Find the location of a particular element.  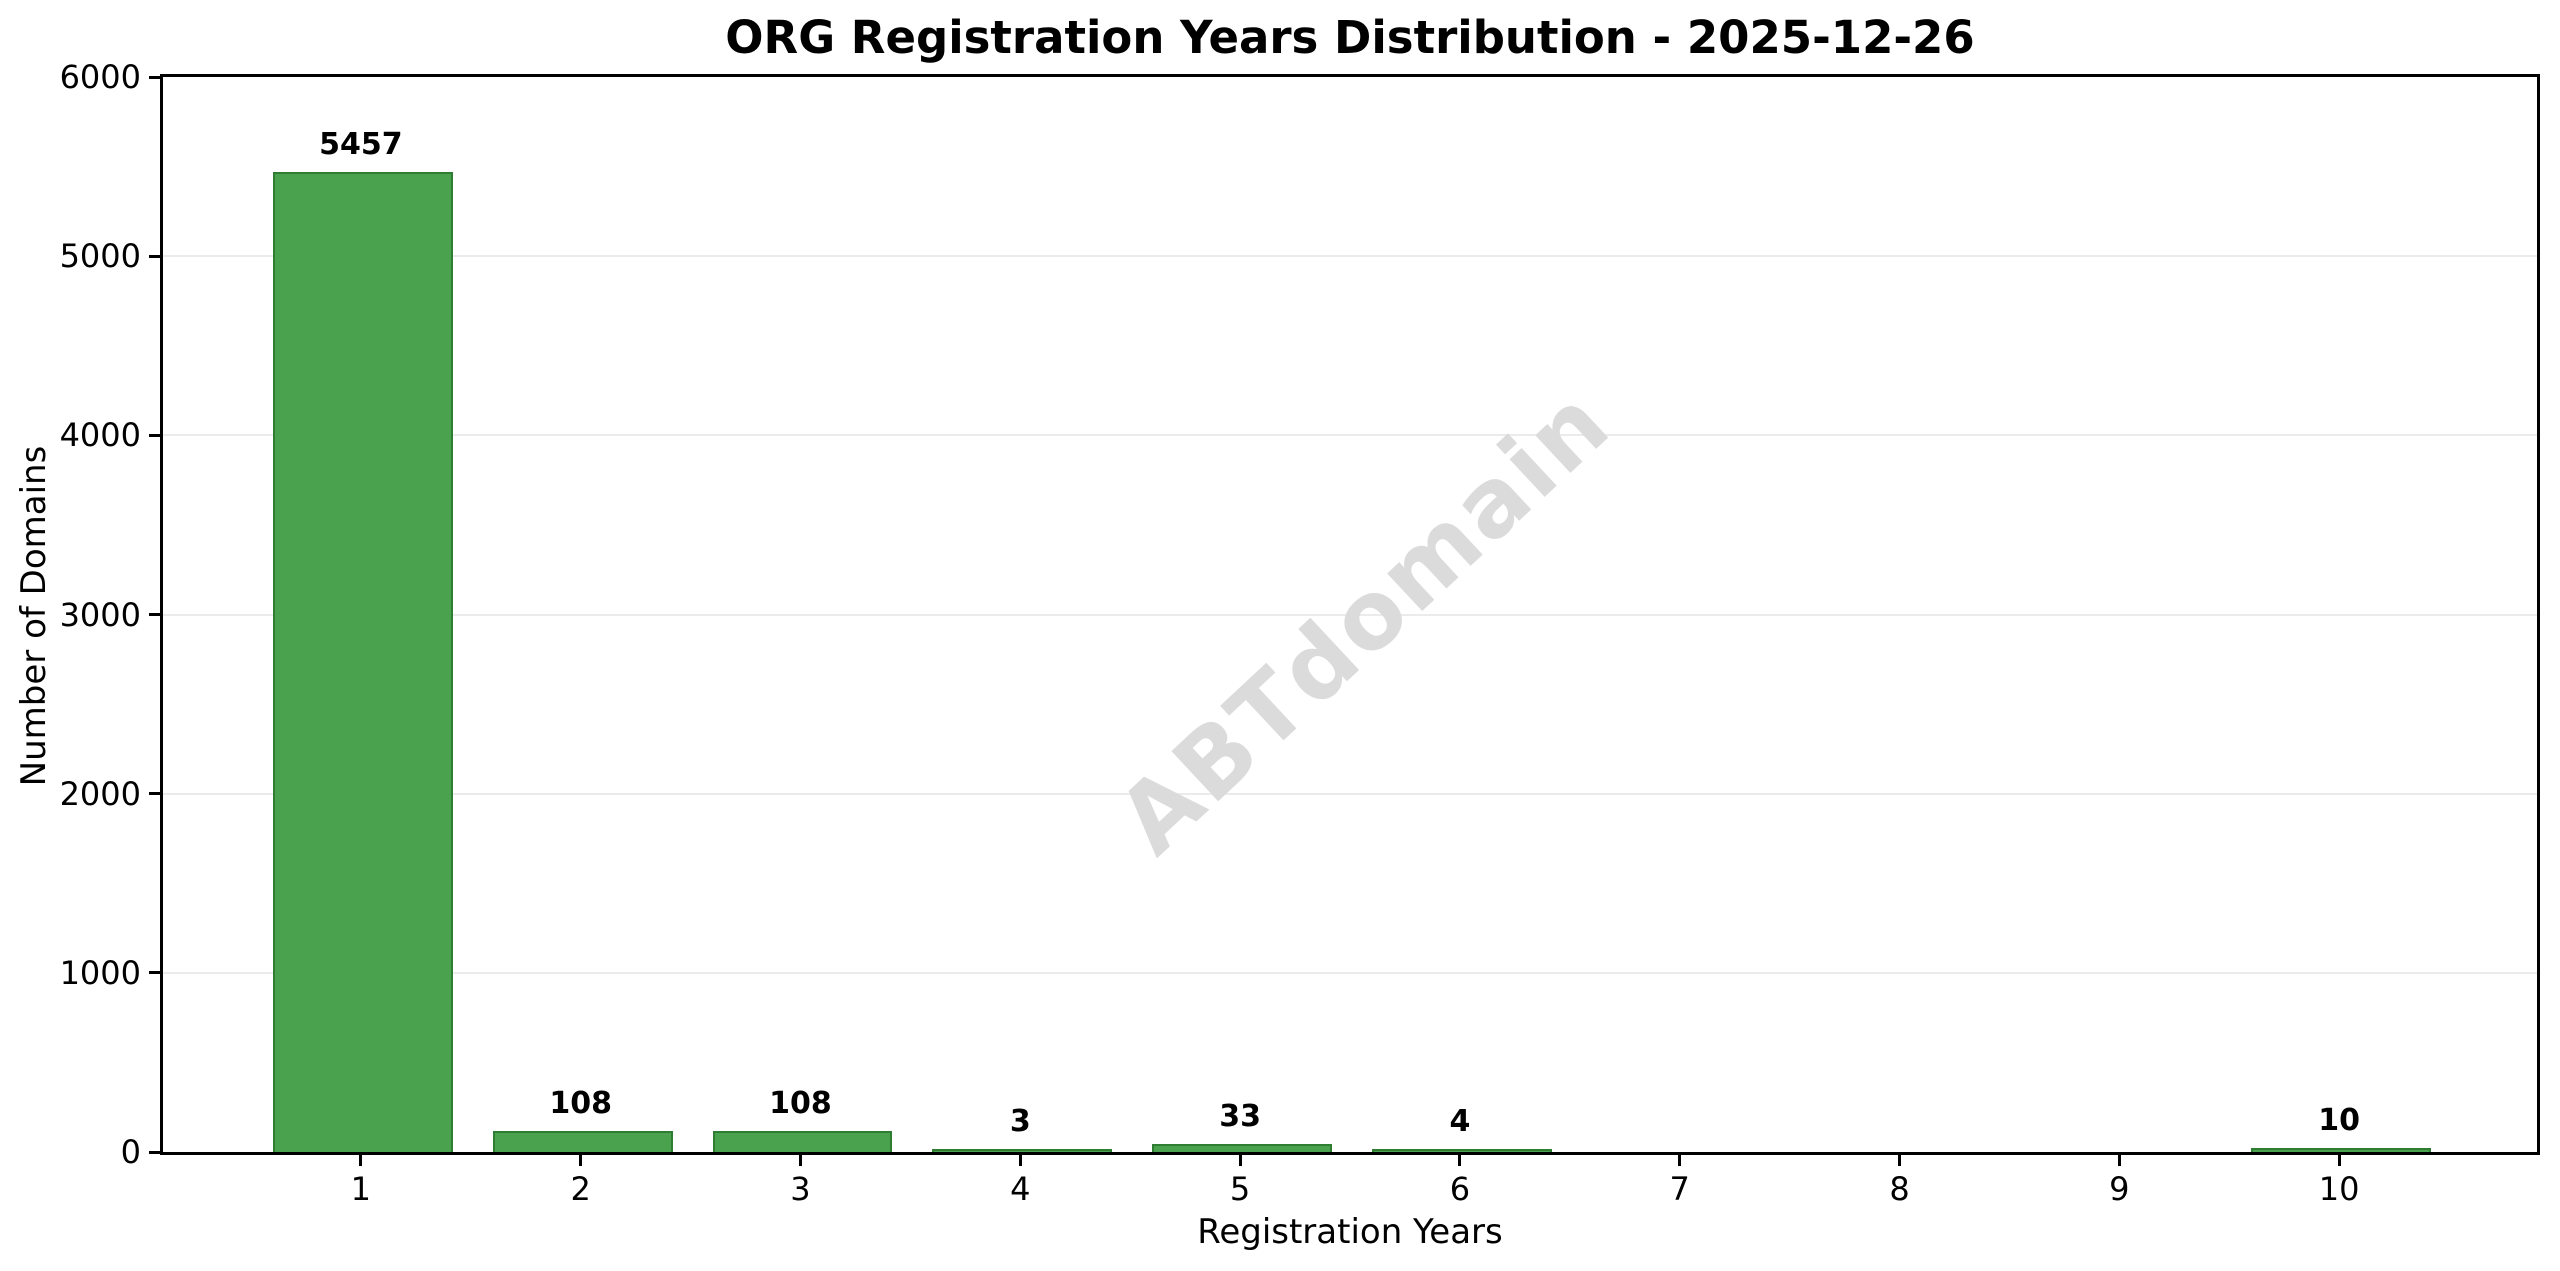

y-tick-label: 3000 is located at coordinates (100, 614).